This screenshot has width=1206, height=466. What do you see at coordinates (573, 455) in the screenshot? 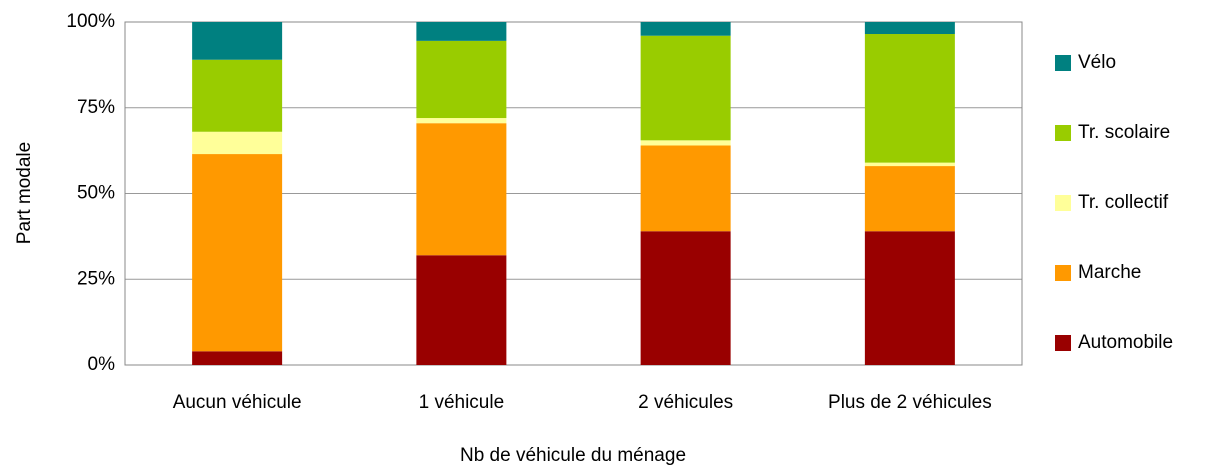
I see `x-axis-title: Nb de véhicule du ménage` at bounding box center [573, 455].